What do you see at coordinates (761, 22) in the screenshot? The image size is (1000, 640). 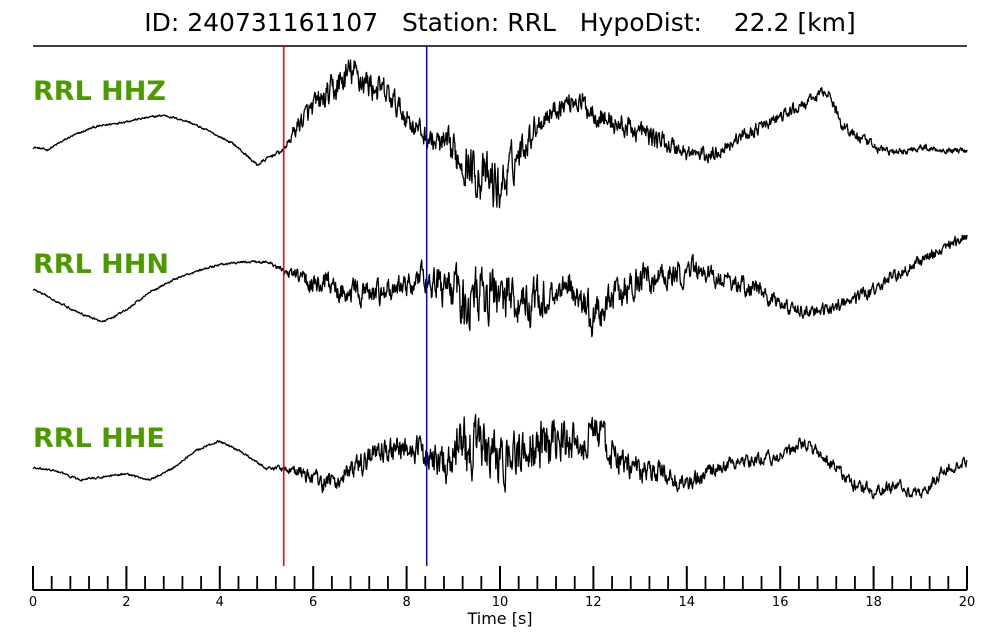 I see `title-hypodist-value: 22.2` at bounding box center [761, 22].